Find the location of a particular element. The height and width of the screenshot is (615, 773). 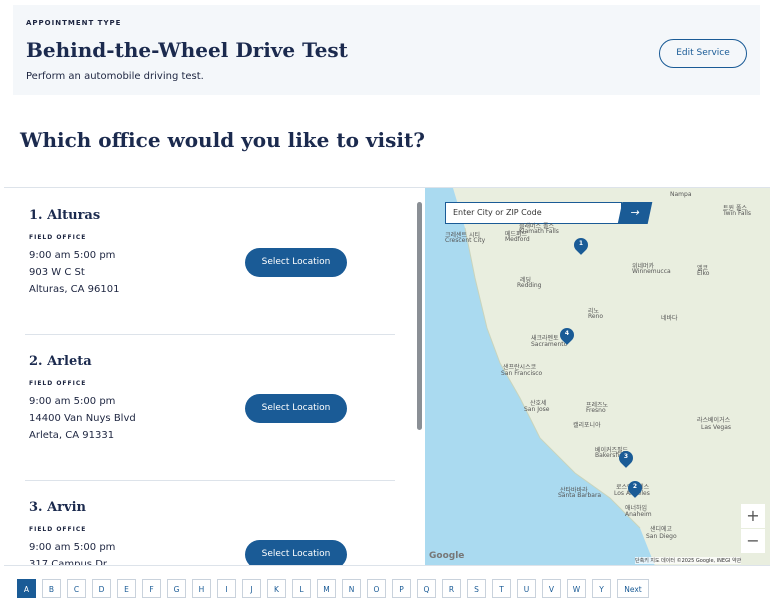

map-label: 네바다 is located at coordinates (669, 318).